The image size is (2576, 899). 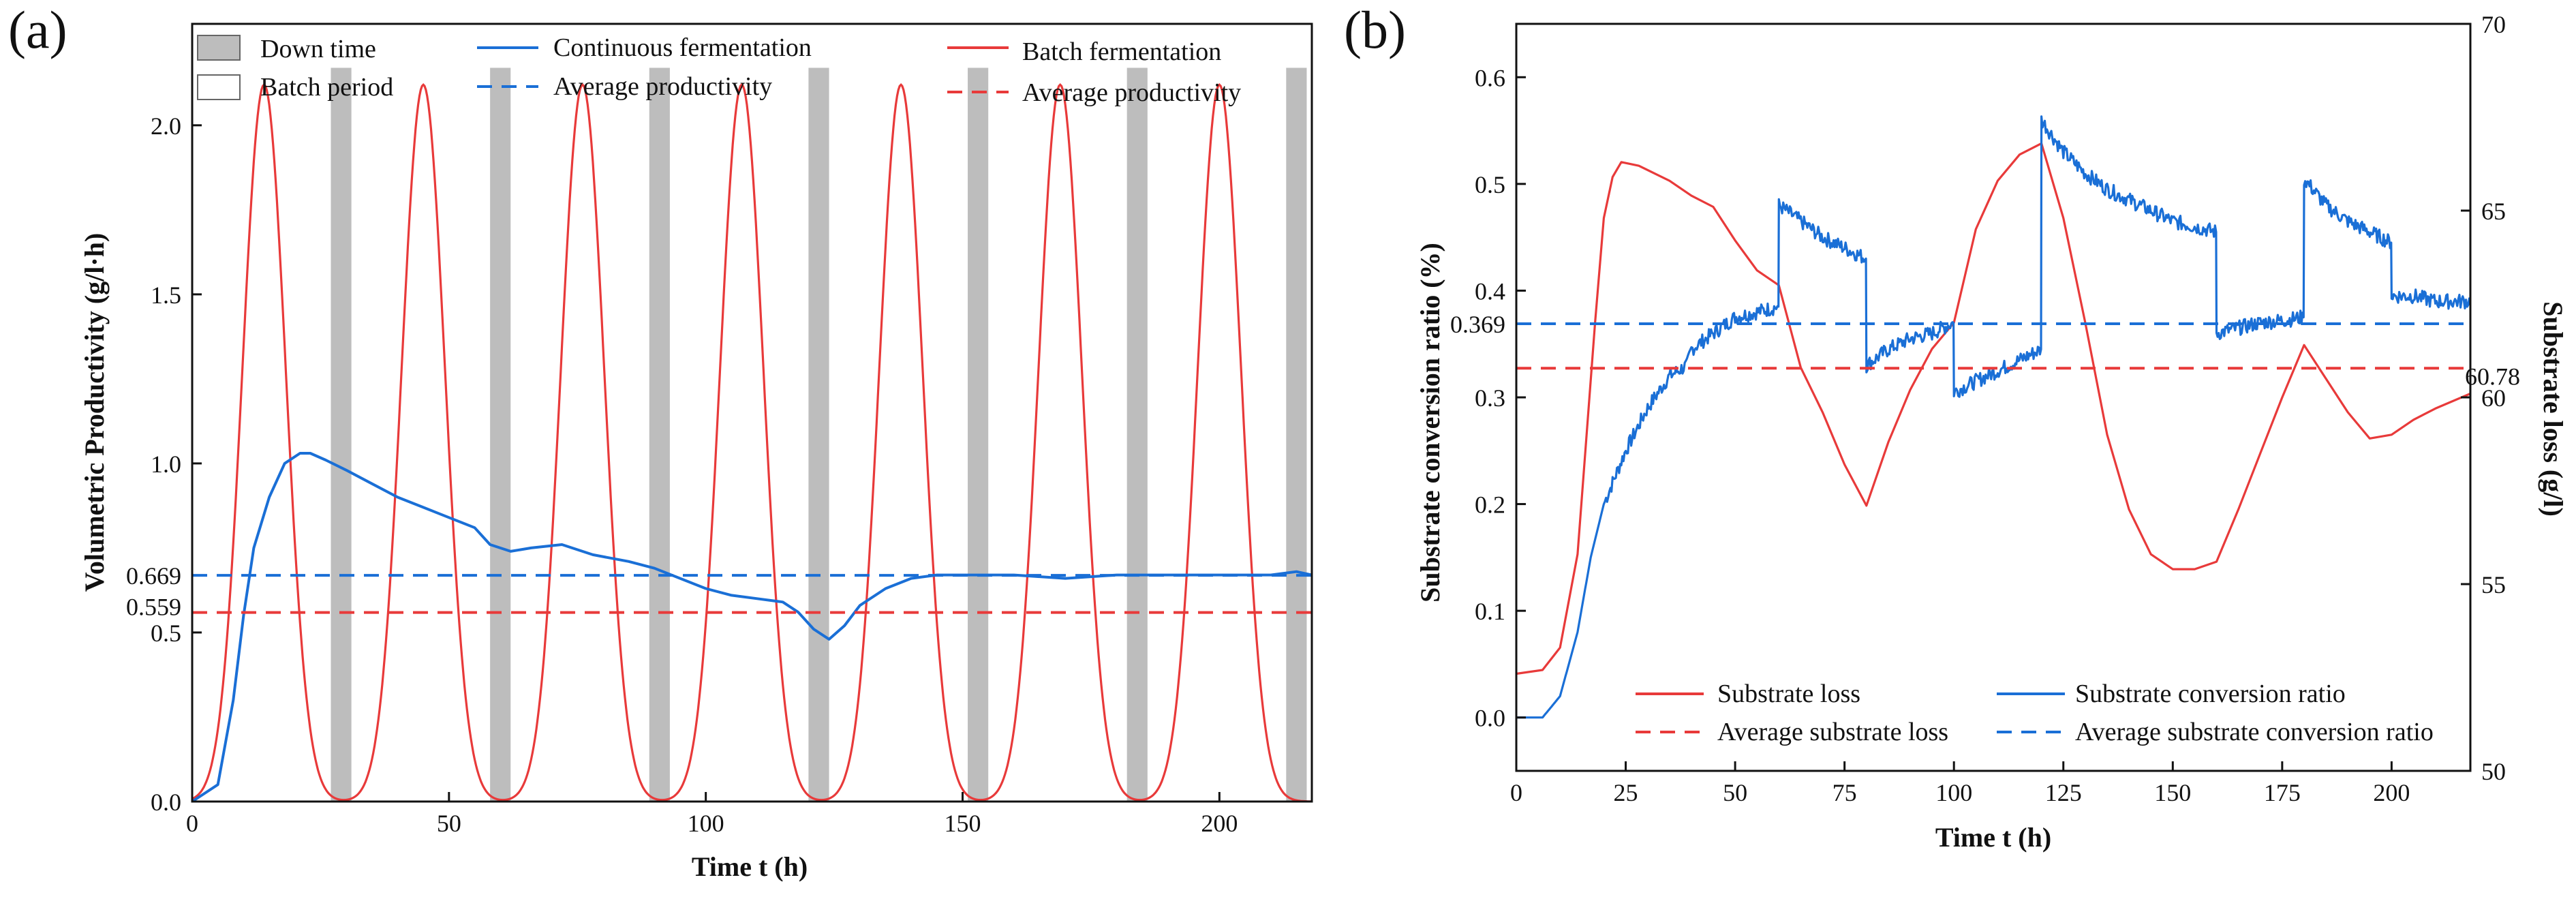 I want to click on legend-continuous-avg-label: Average productivity, so click(x=662, y=86).